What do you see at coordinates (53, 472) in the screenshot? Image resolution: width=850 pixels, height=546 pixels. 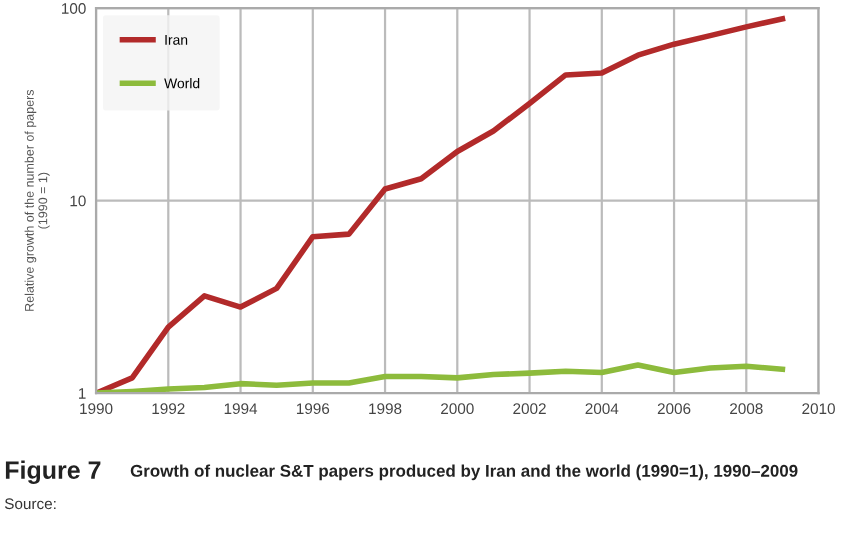 I see `caption: Figure 7` at bounding box center [53, 472].